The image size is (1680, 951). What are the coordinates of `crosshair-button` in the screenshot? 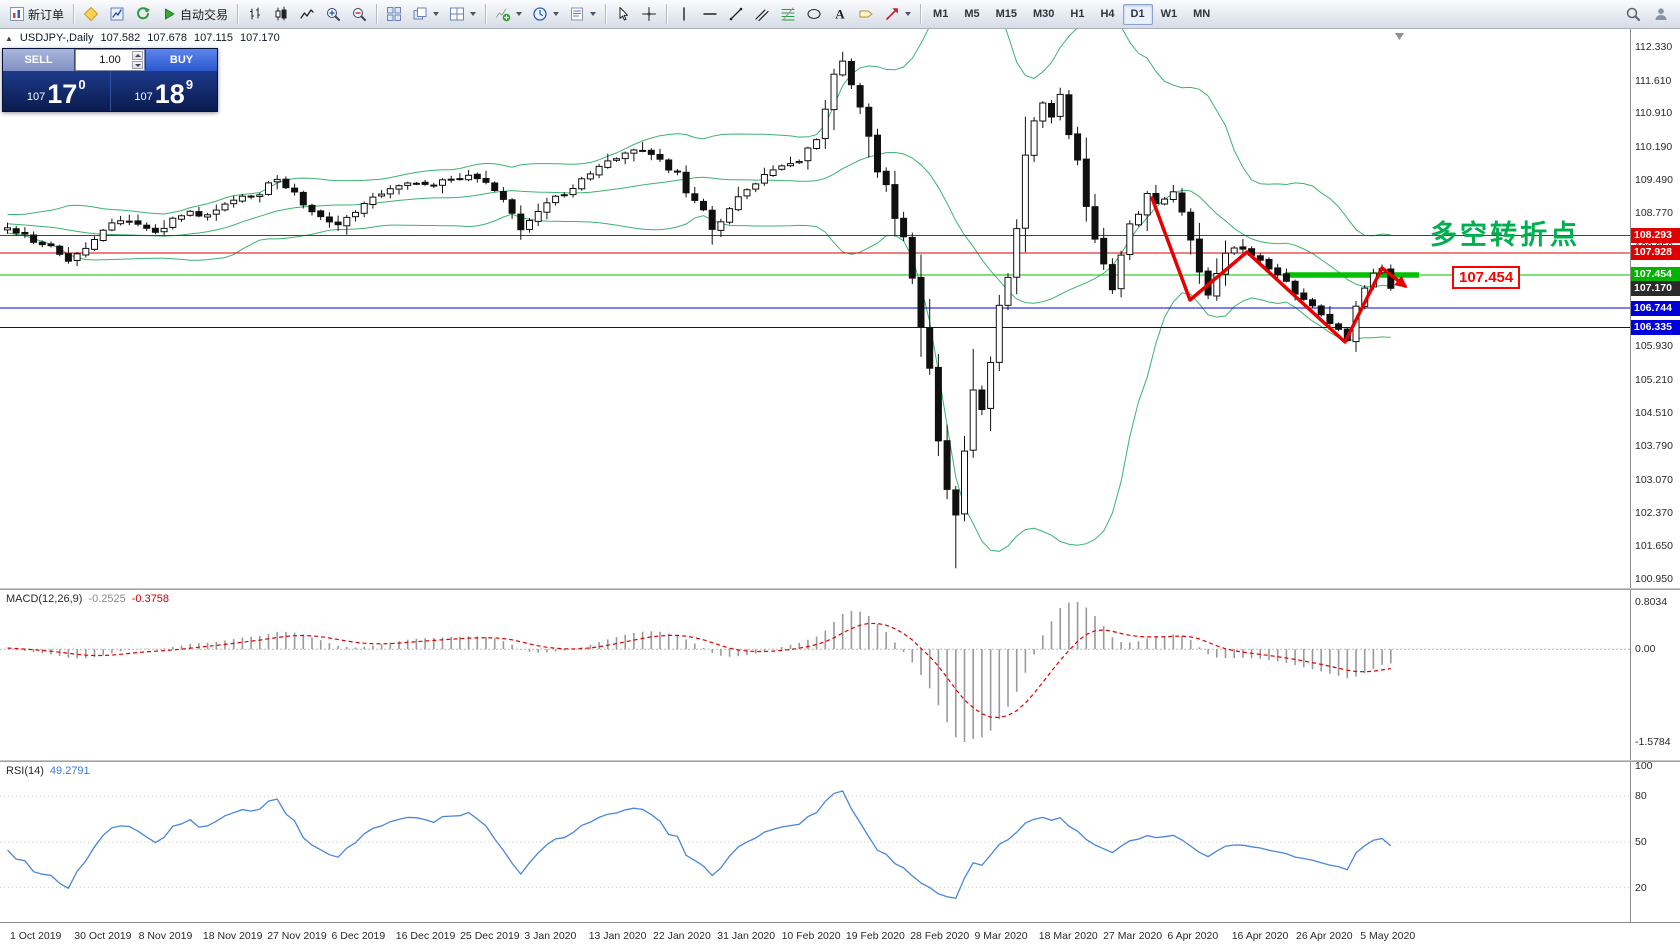 It's located at (649, 14).